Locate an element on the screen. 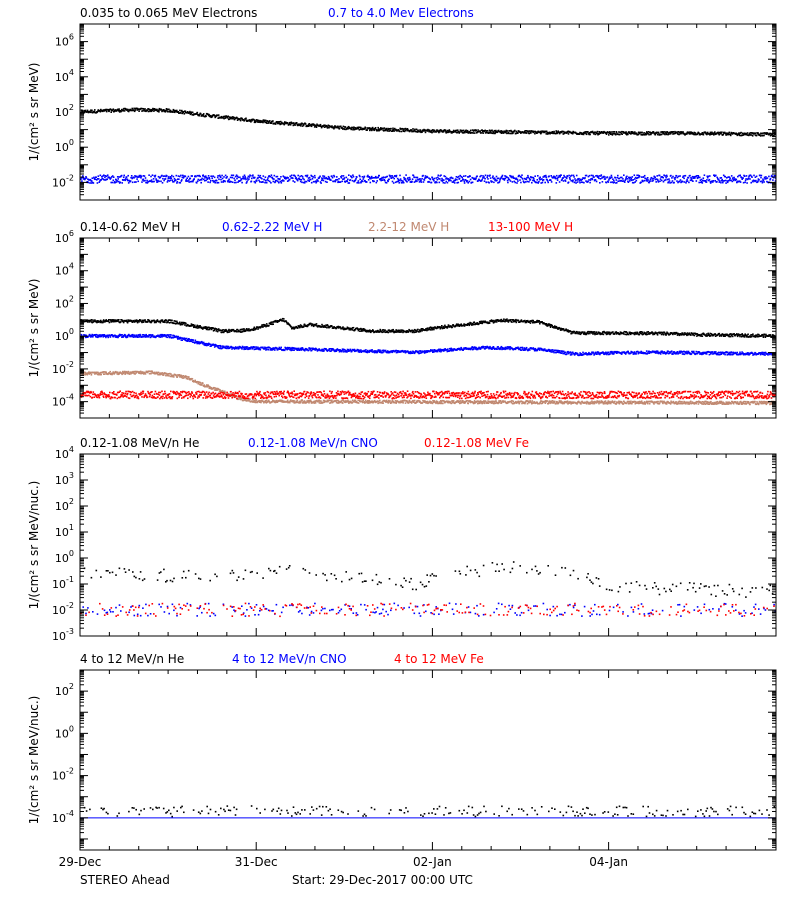 This screenshot has height=900, width=800. panel-data is located at coordinates (428, 145).